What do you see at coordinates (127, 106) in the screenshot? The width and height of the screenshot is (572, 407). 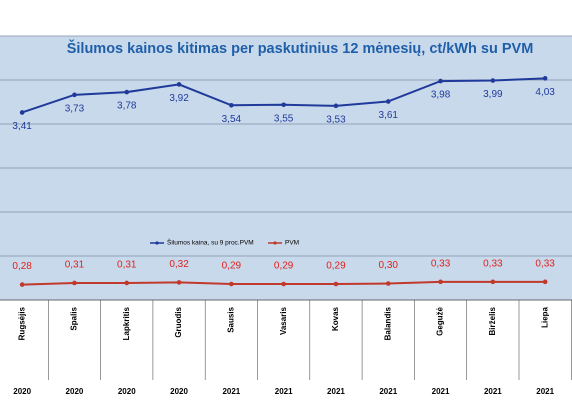 I see `data-label: 3,78` at bounding box center [127, 106].